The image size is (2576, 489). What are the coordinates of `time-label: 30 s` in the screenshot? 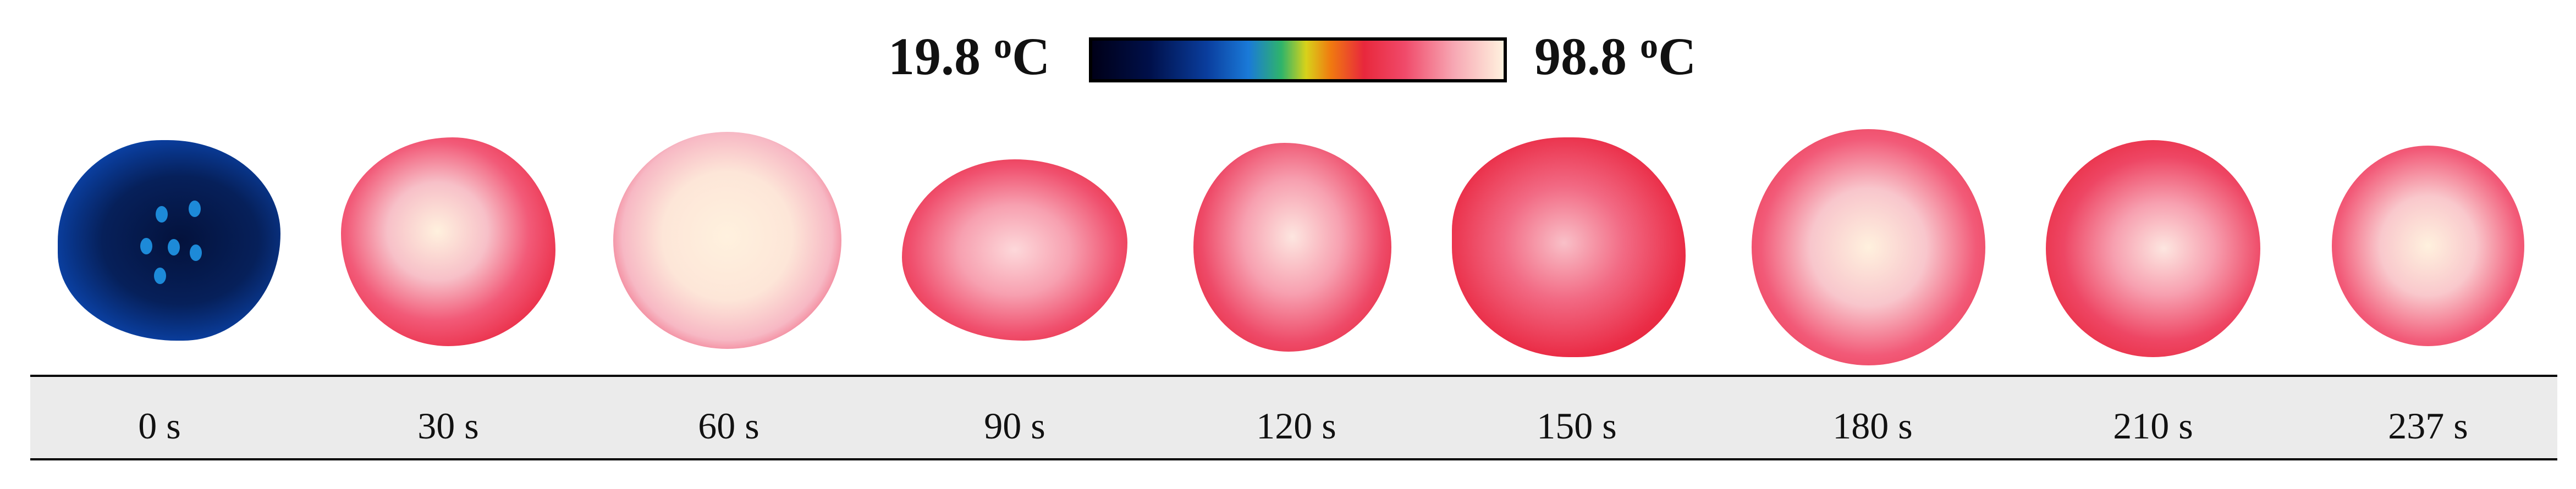 It's located at (448, 426).